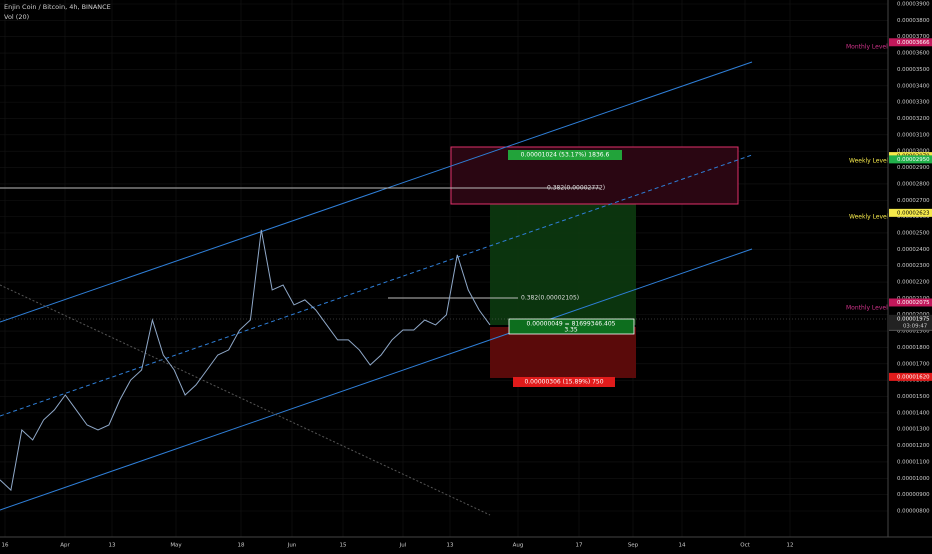 This screenshot has width=932, height=554. What do you see at coordinates (913, 233) in the screenshot?
I see `y-tick-label: 0.00002500` at bounding box center [913, 233].